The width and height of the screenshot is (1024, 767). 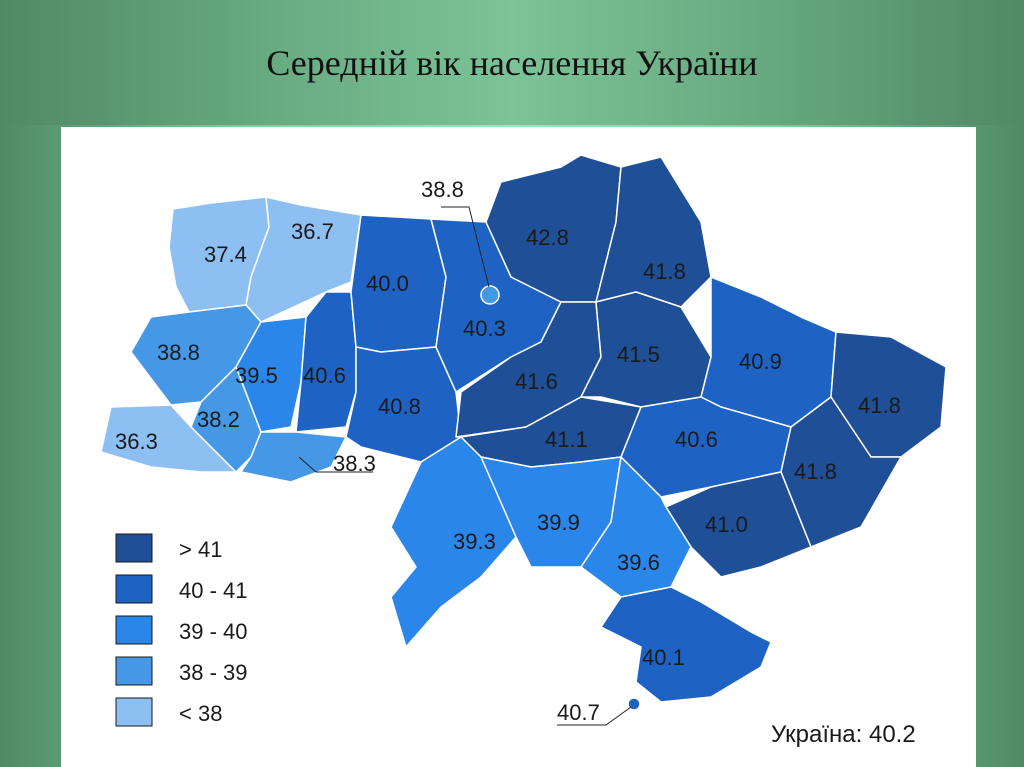 What do you see at coordinates (256, 375) in the screenshot?
I see `value-ternopil: 39.5` at bounding box center [256, 375].